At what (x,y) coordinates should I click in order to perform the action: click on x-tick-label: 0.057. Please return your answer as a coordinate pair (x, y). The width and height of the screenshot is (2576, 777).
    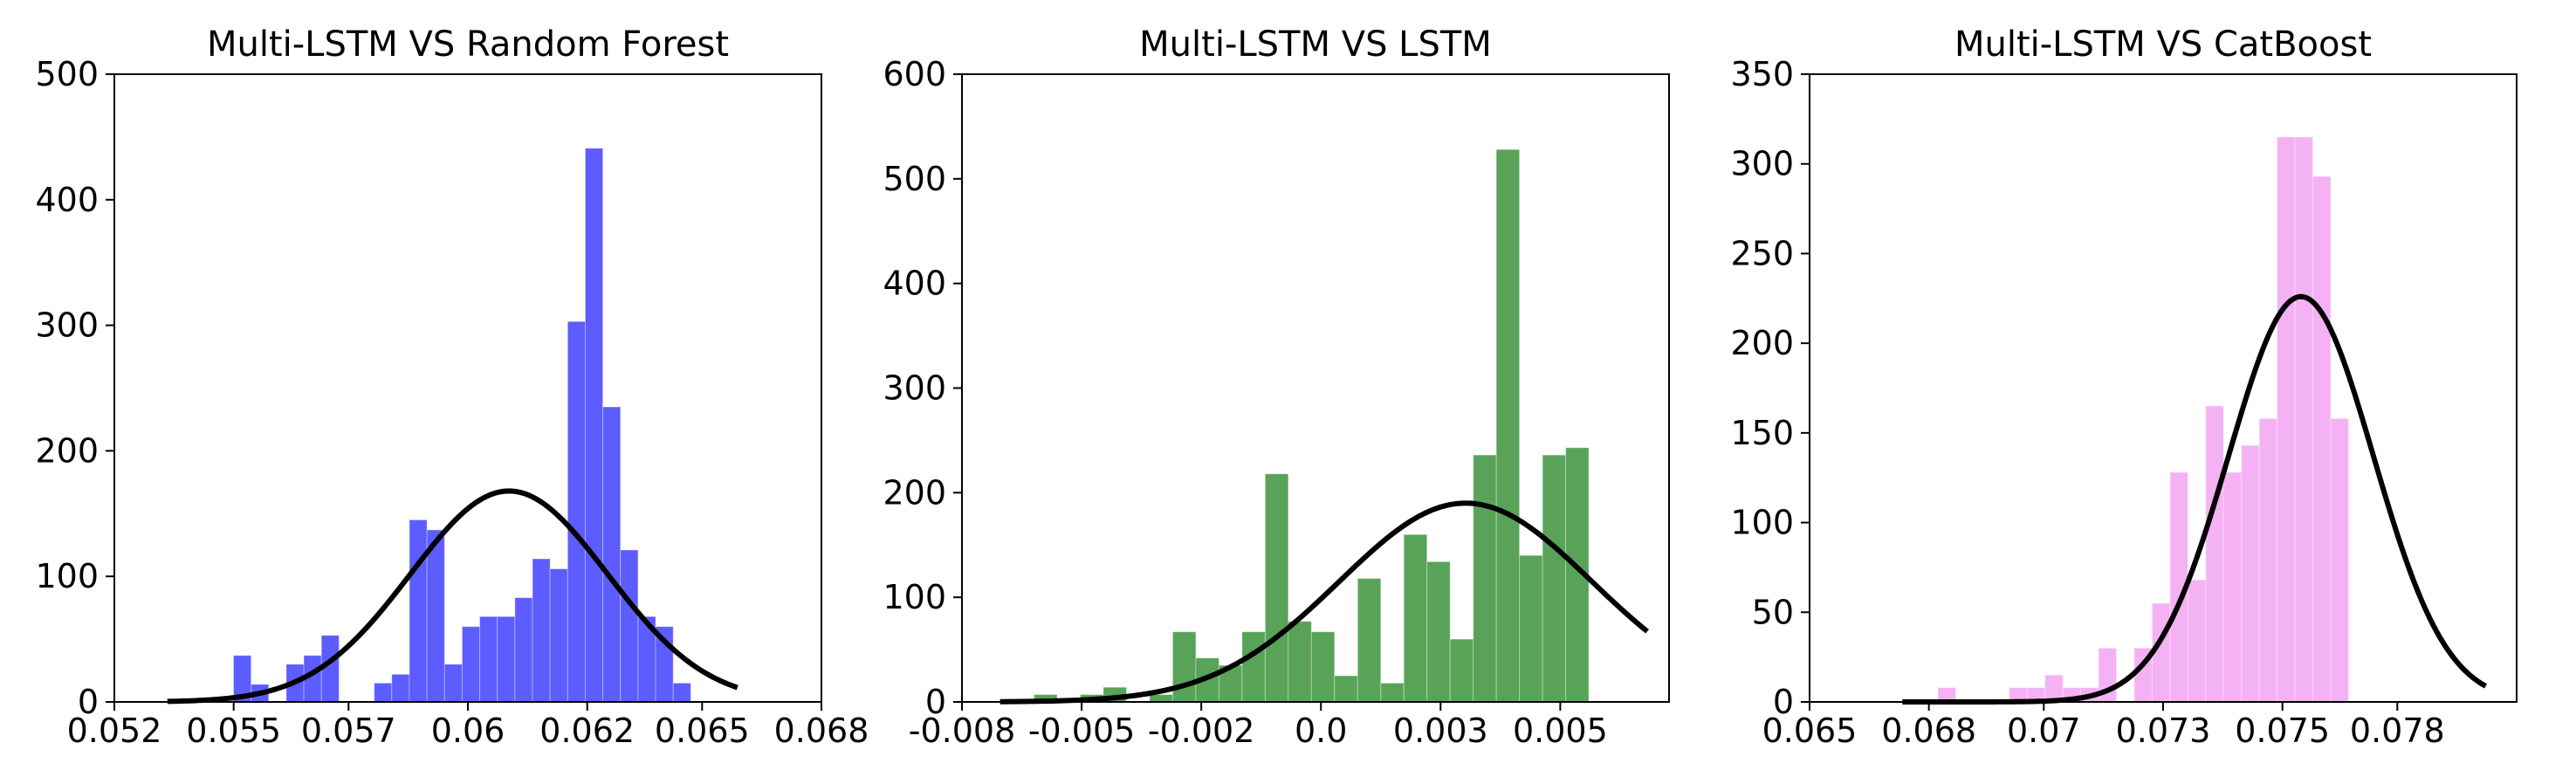
    Looking at the image, I should click on (349, 731).